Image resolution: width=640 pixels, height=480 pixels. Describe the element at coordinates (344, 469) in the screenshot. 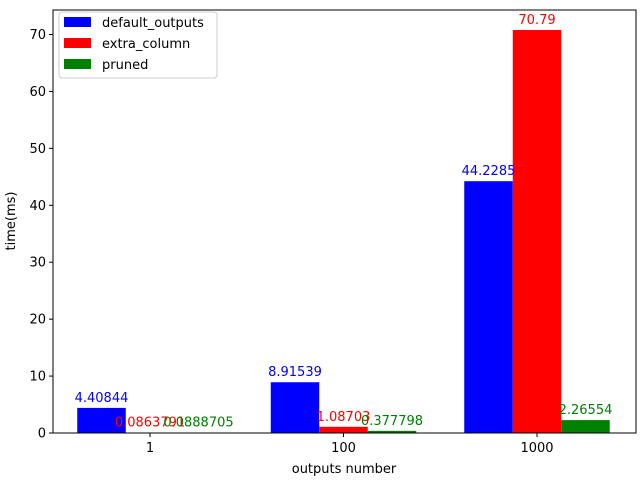

I see `x-axis-label: outputs number` at that location.